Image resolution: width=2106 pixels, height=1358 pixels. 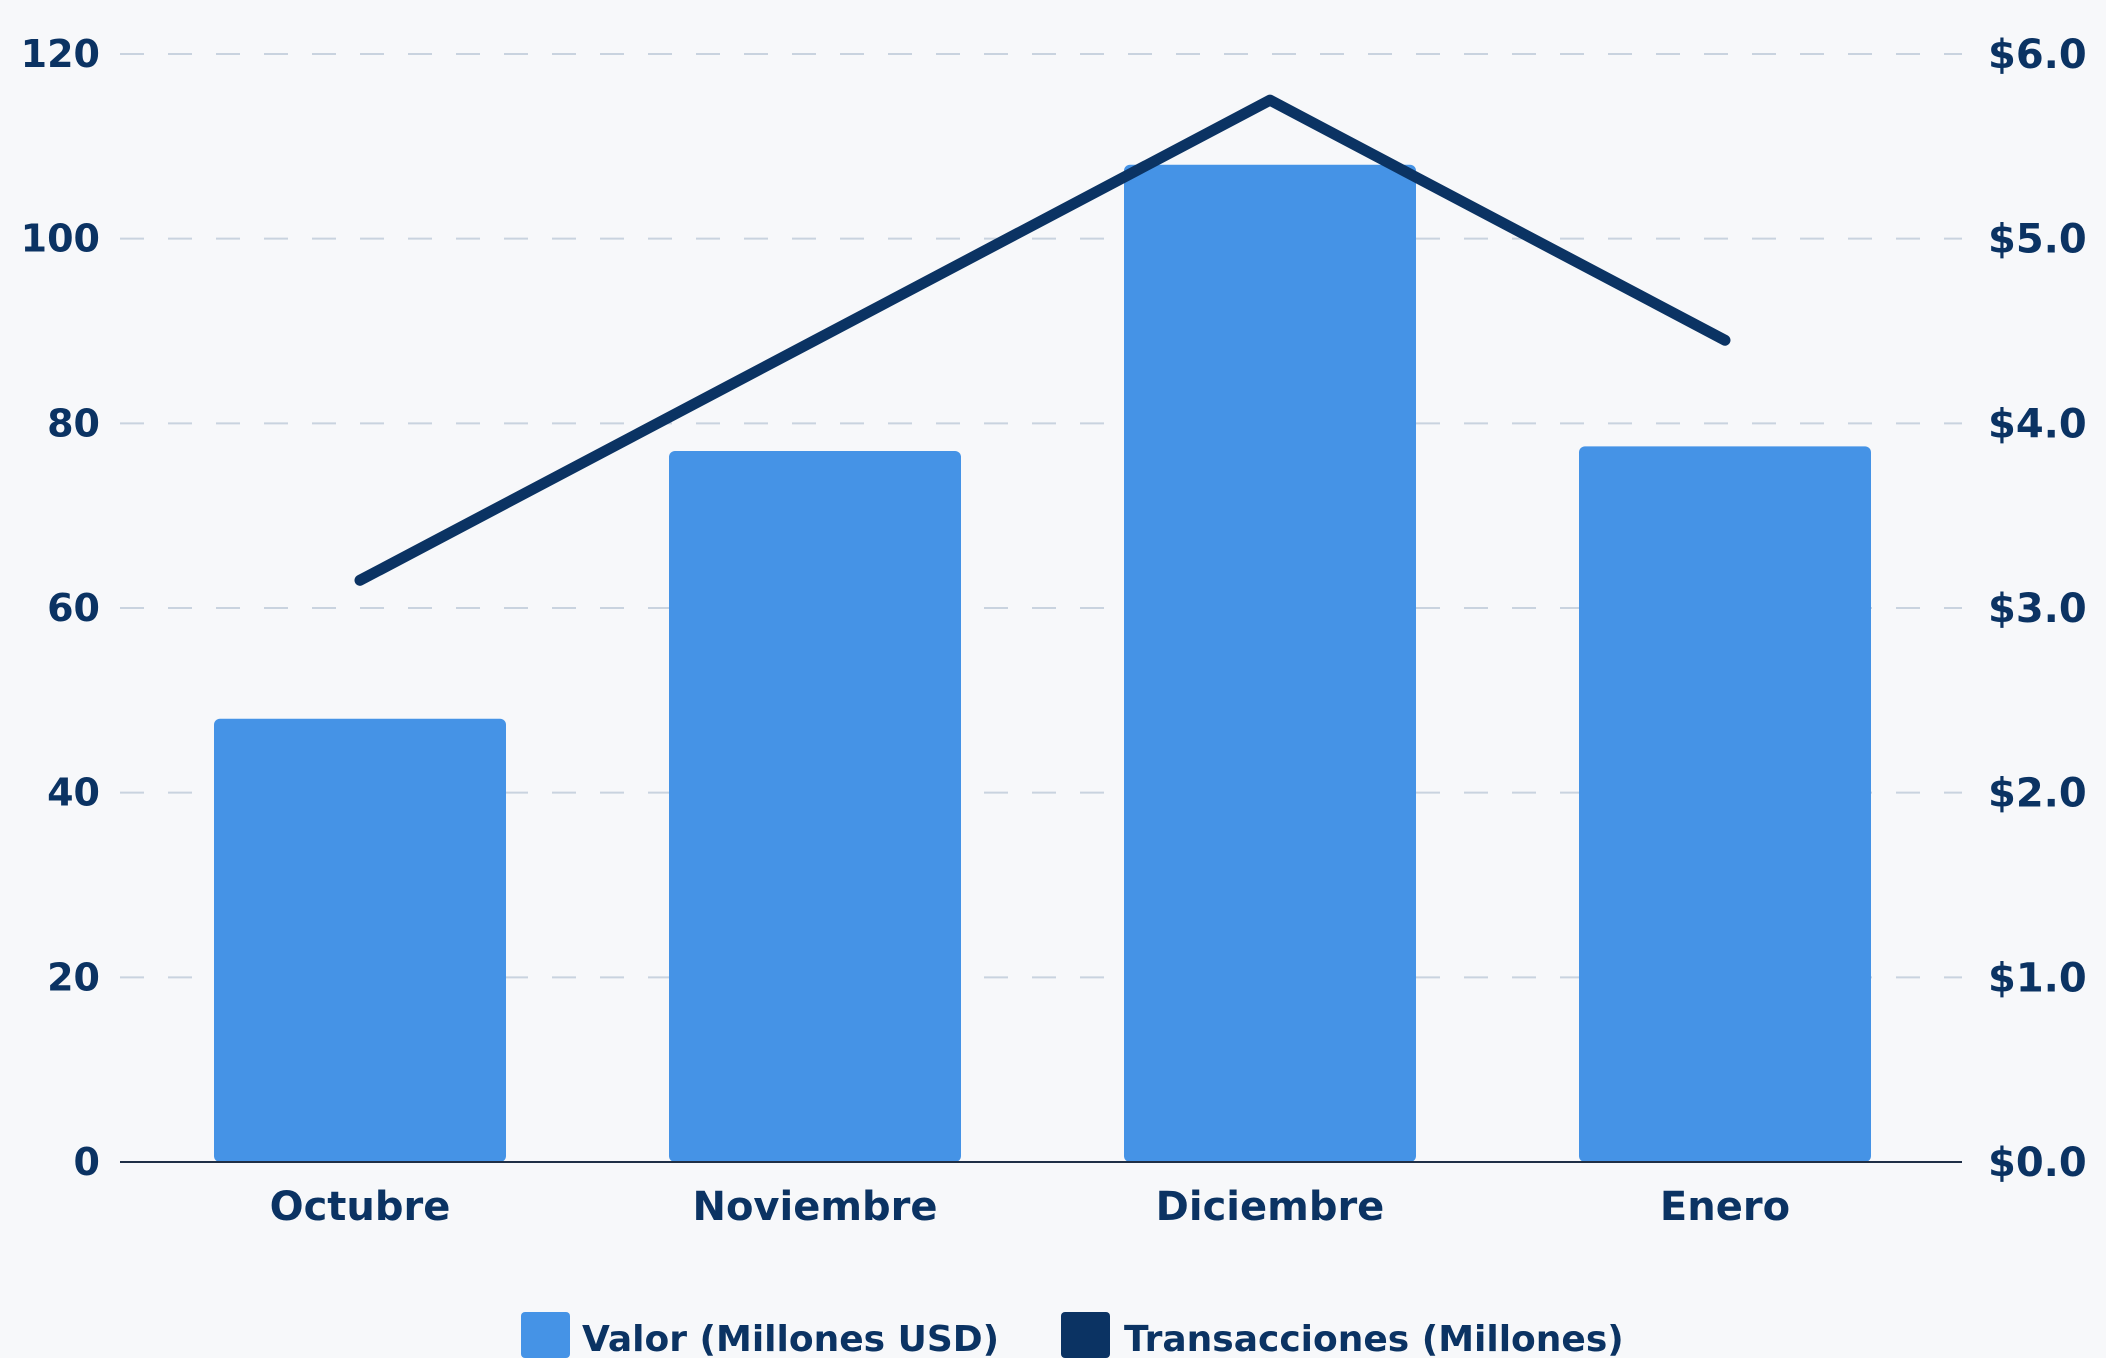 I want to click on bar-octubre, so click(x=360, y=940).